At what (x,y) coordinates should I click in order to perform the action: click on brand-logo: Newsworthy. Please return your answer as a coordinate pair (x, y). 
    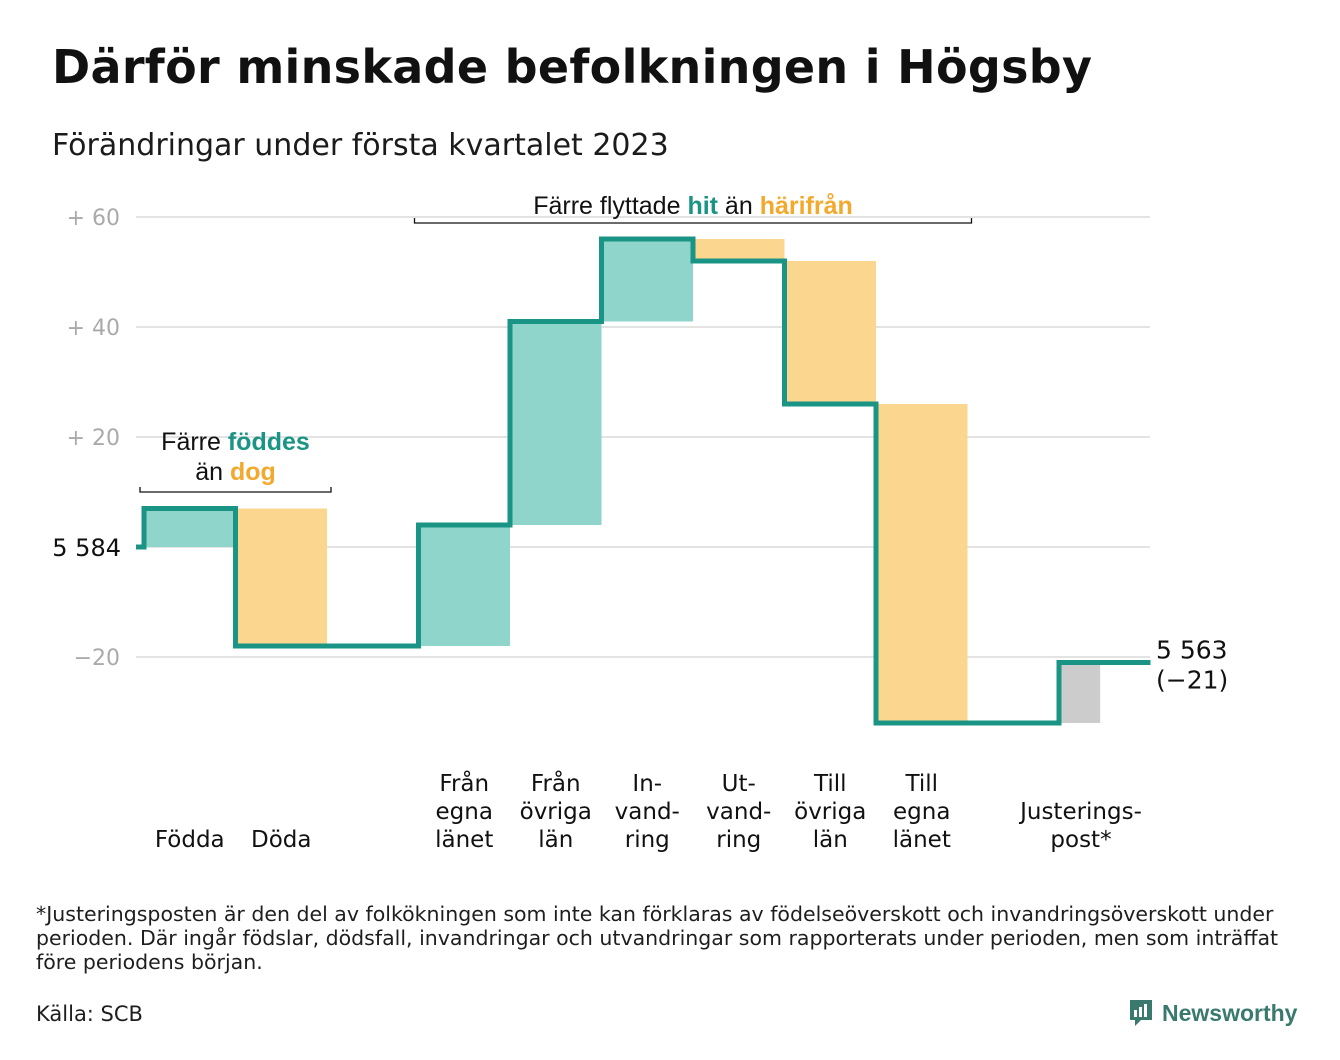
    Looking at the image, I should click on (1212, 1013).